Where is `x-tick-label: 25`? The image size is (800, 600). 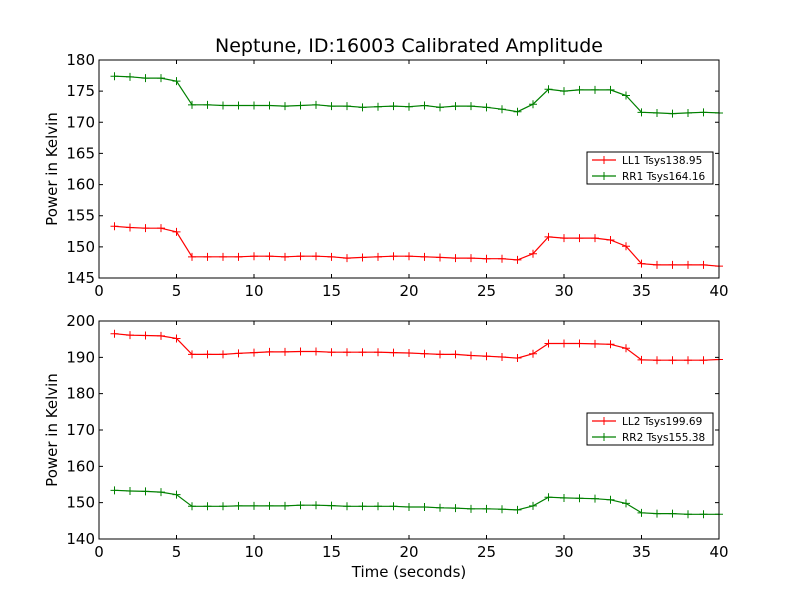 x-tick-label: 25 is located at coordinates (486, 552).